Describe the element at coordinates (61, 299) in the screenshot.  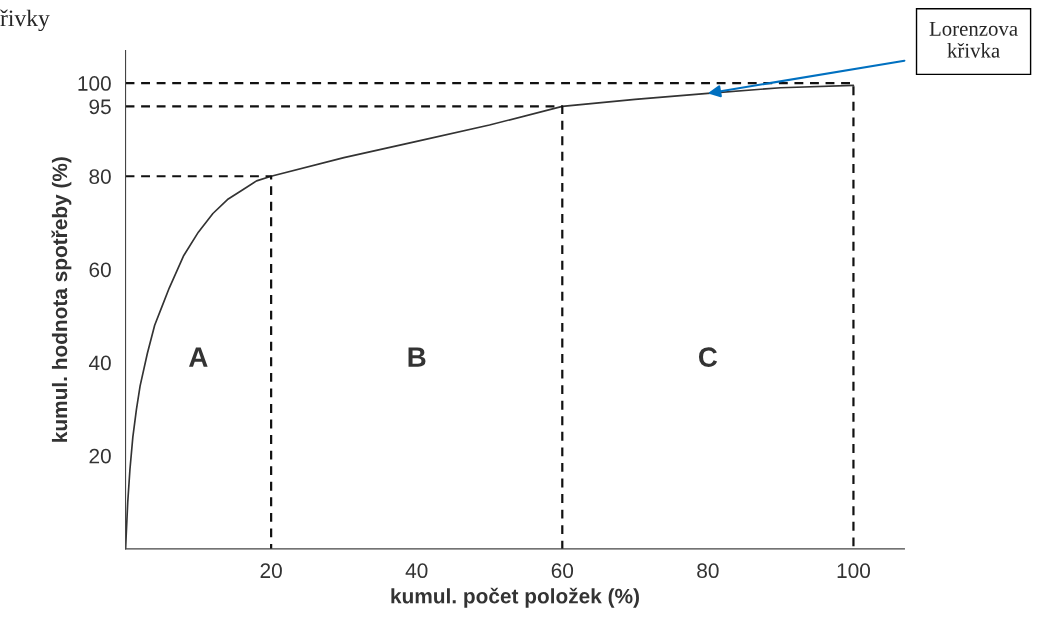
I see `y-axis-title: kumul. hodnota spotřeby (%)` at that location.